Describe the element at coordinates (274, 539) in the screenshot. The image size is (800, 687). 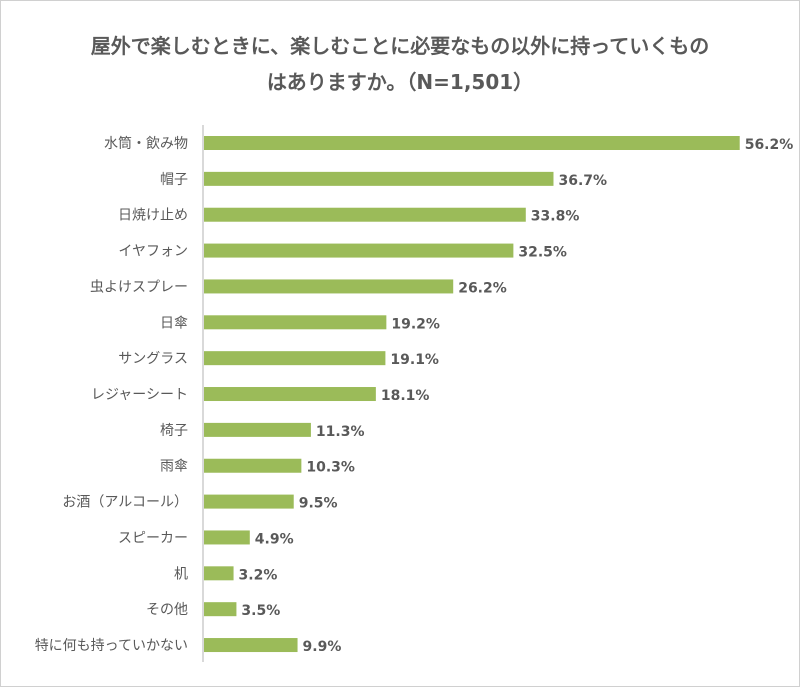
I see `data-label: 4.9%` at that location.